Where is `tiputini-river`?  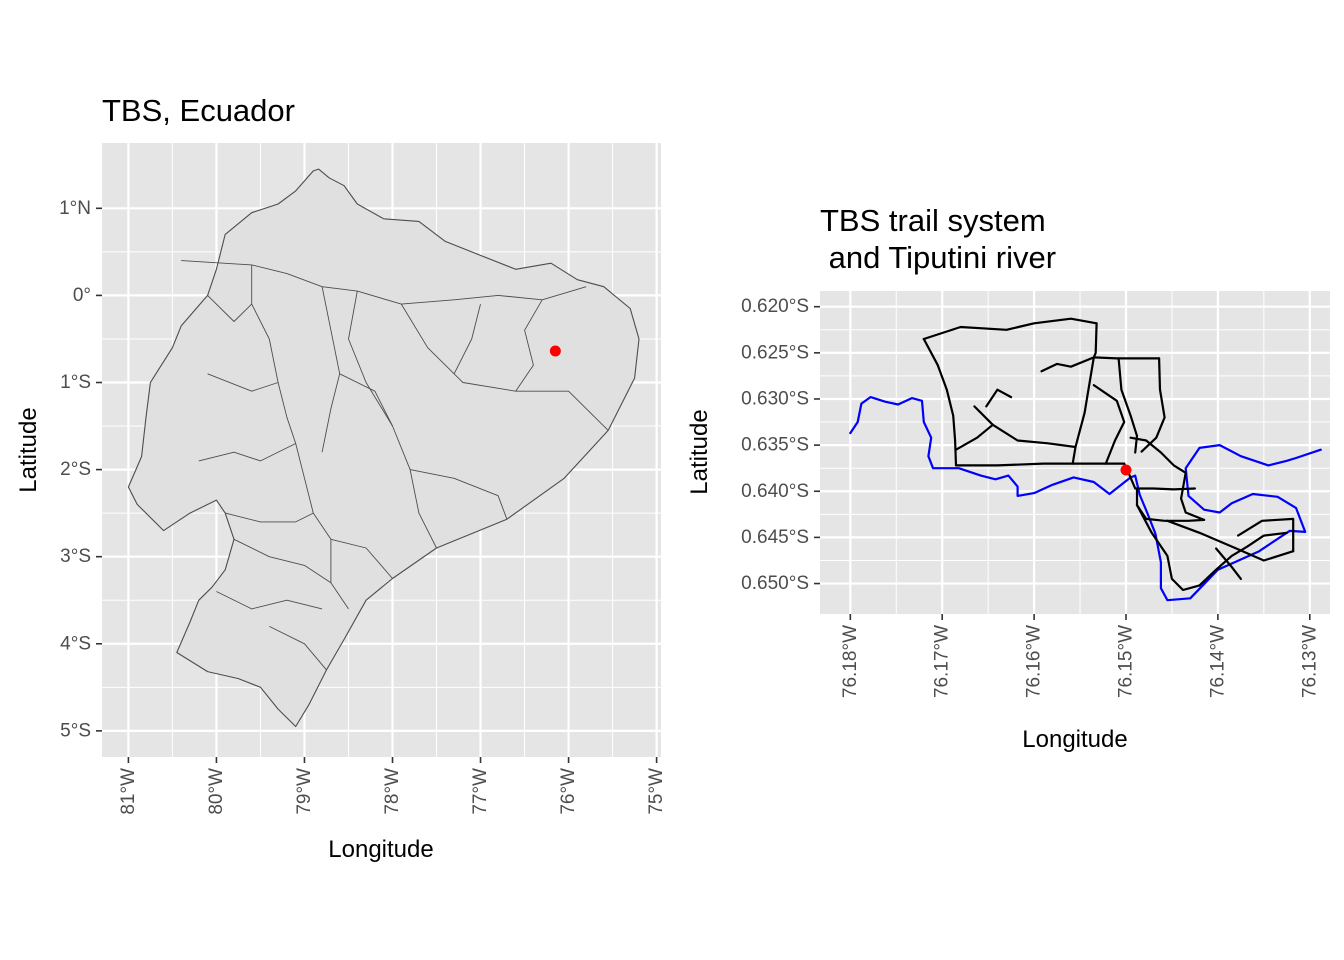 tiputini-river is located at coordinates (1085, 499).